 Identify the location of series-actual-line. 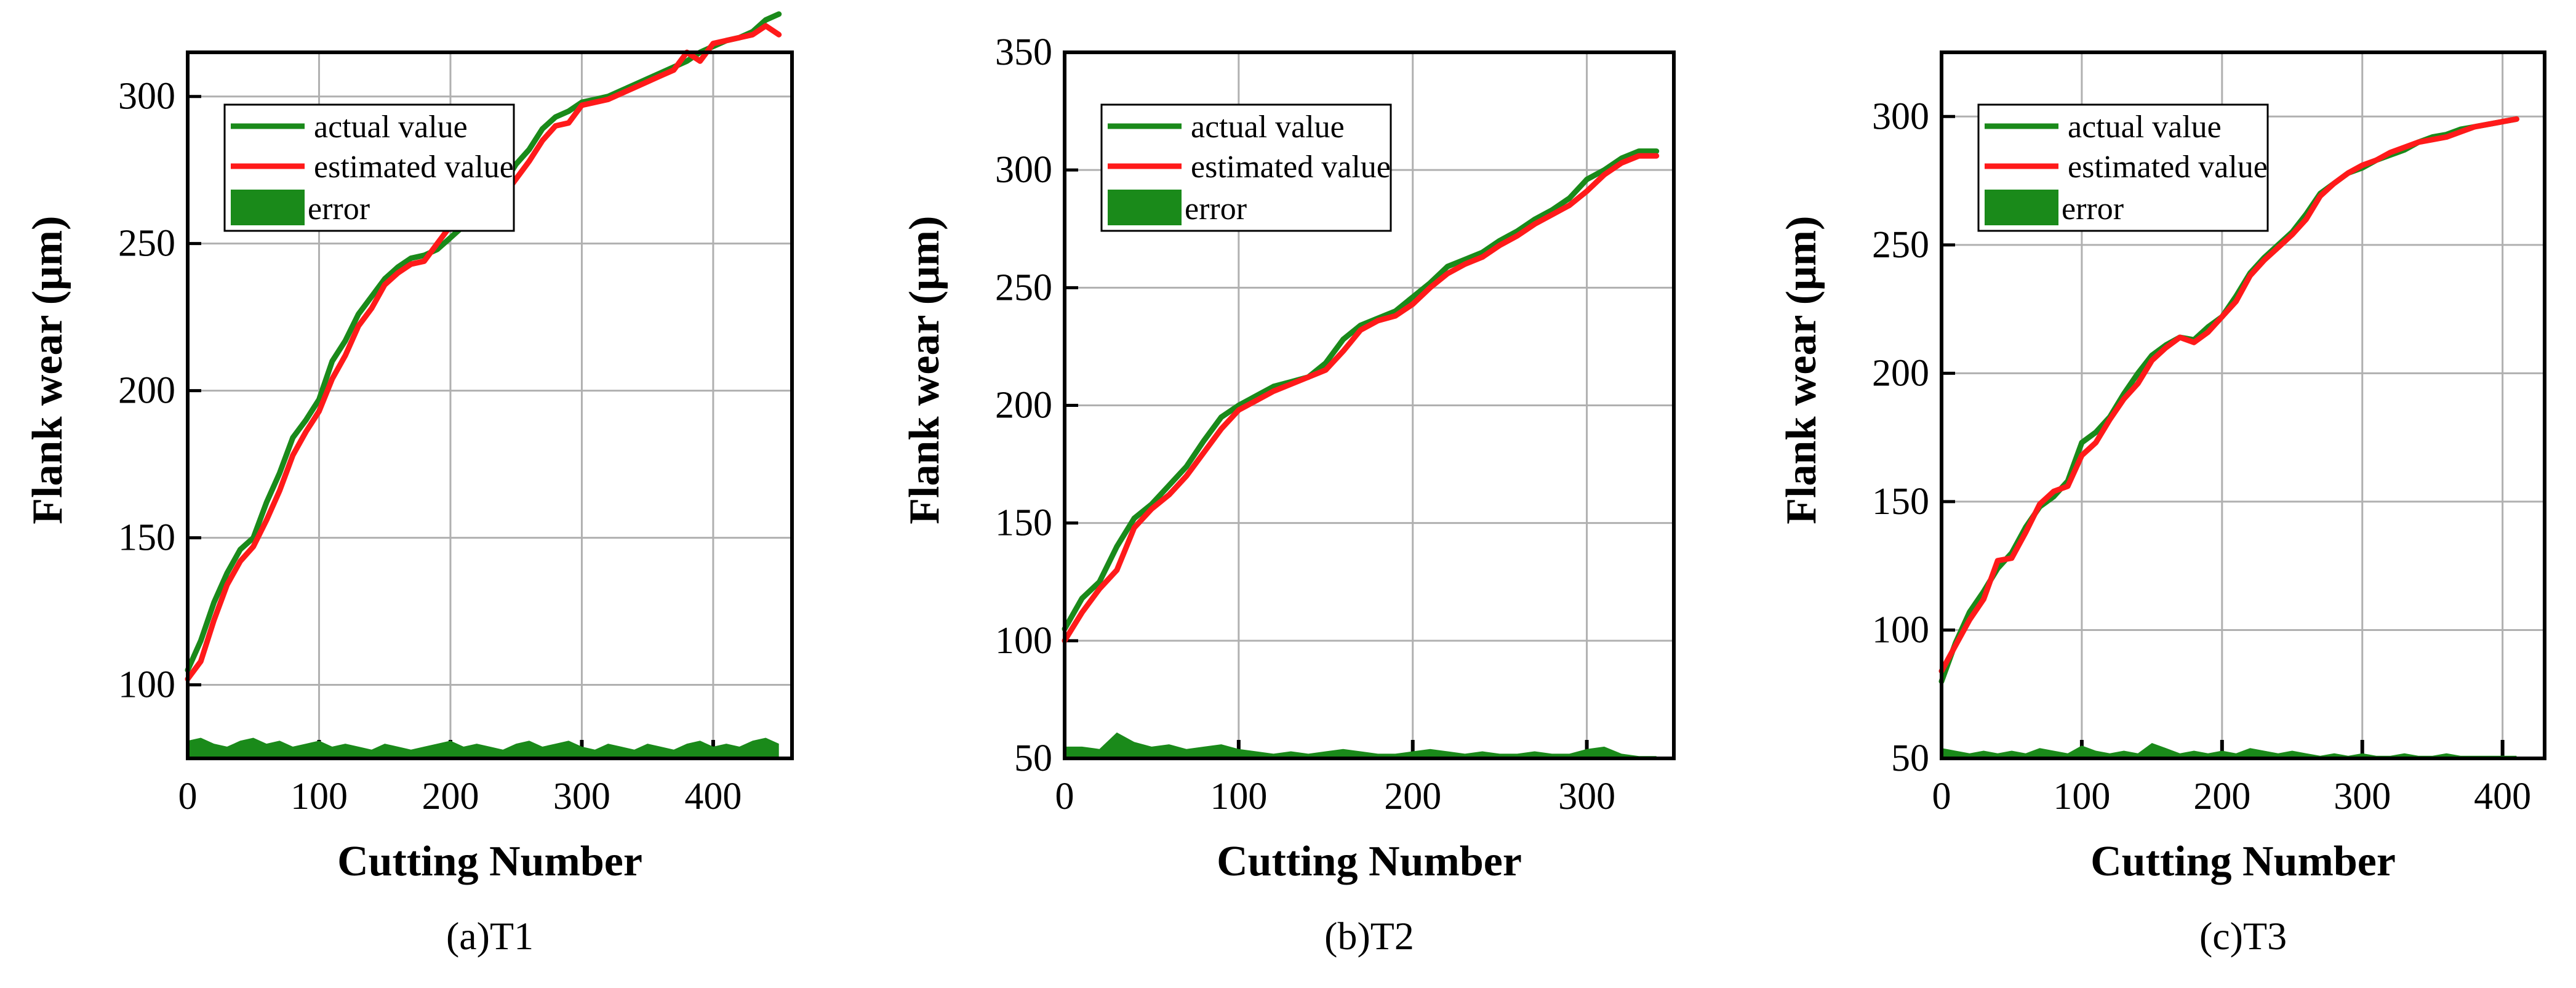
(1361, 390).